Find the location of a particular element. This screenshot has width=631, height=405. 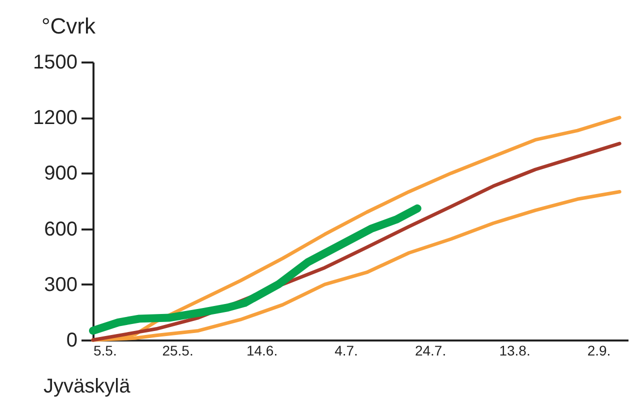

x-tick-label: 13.8. is located at coordinates (514, 350).